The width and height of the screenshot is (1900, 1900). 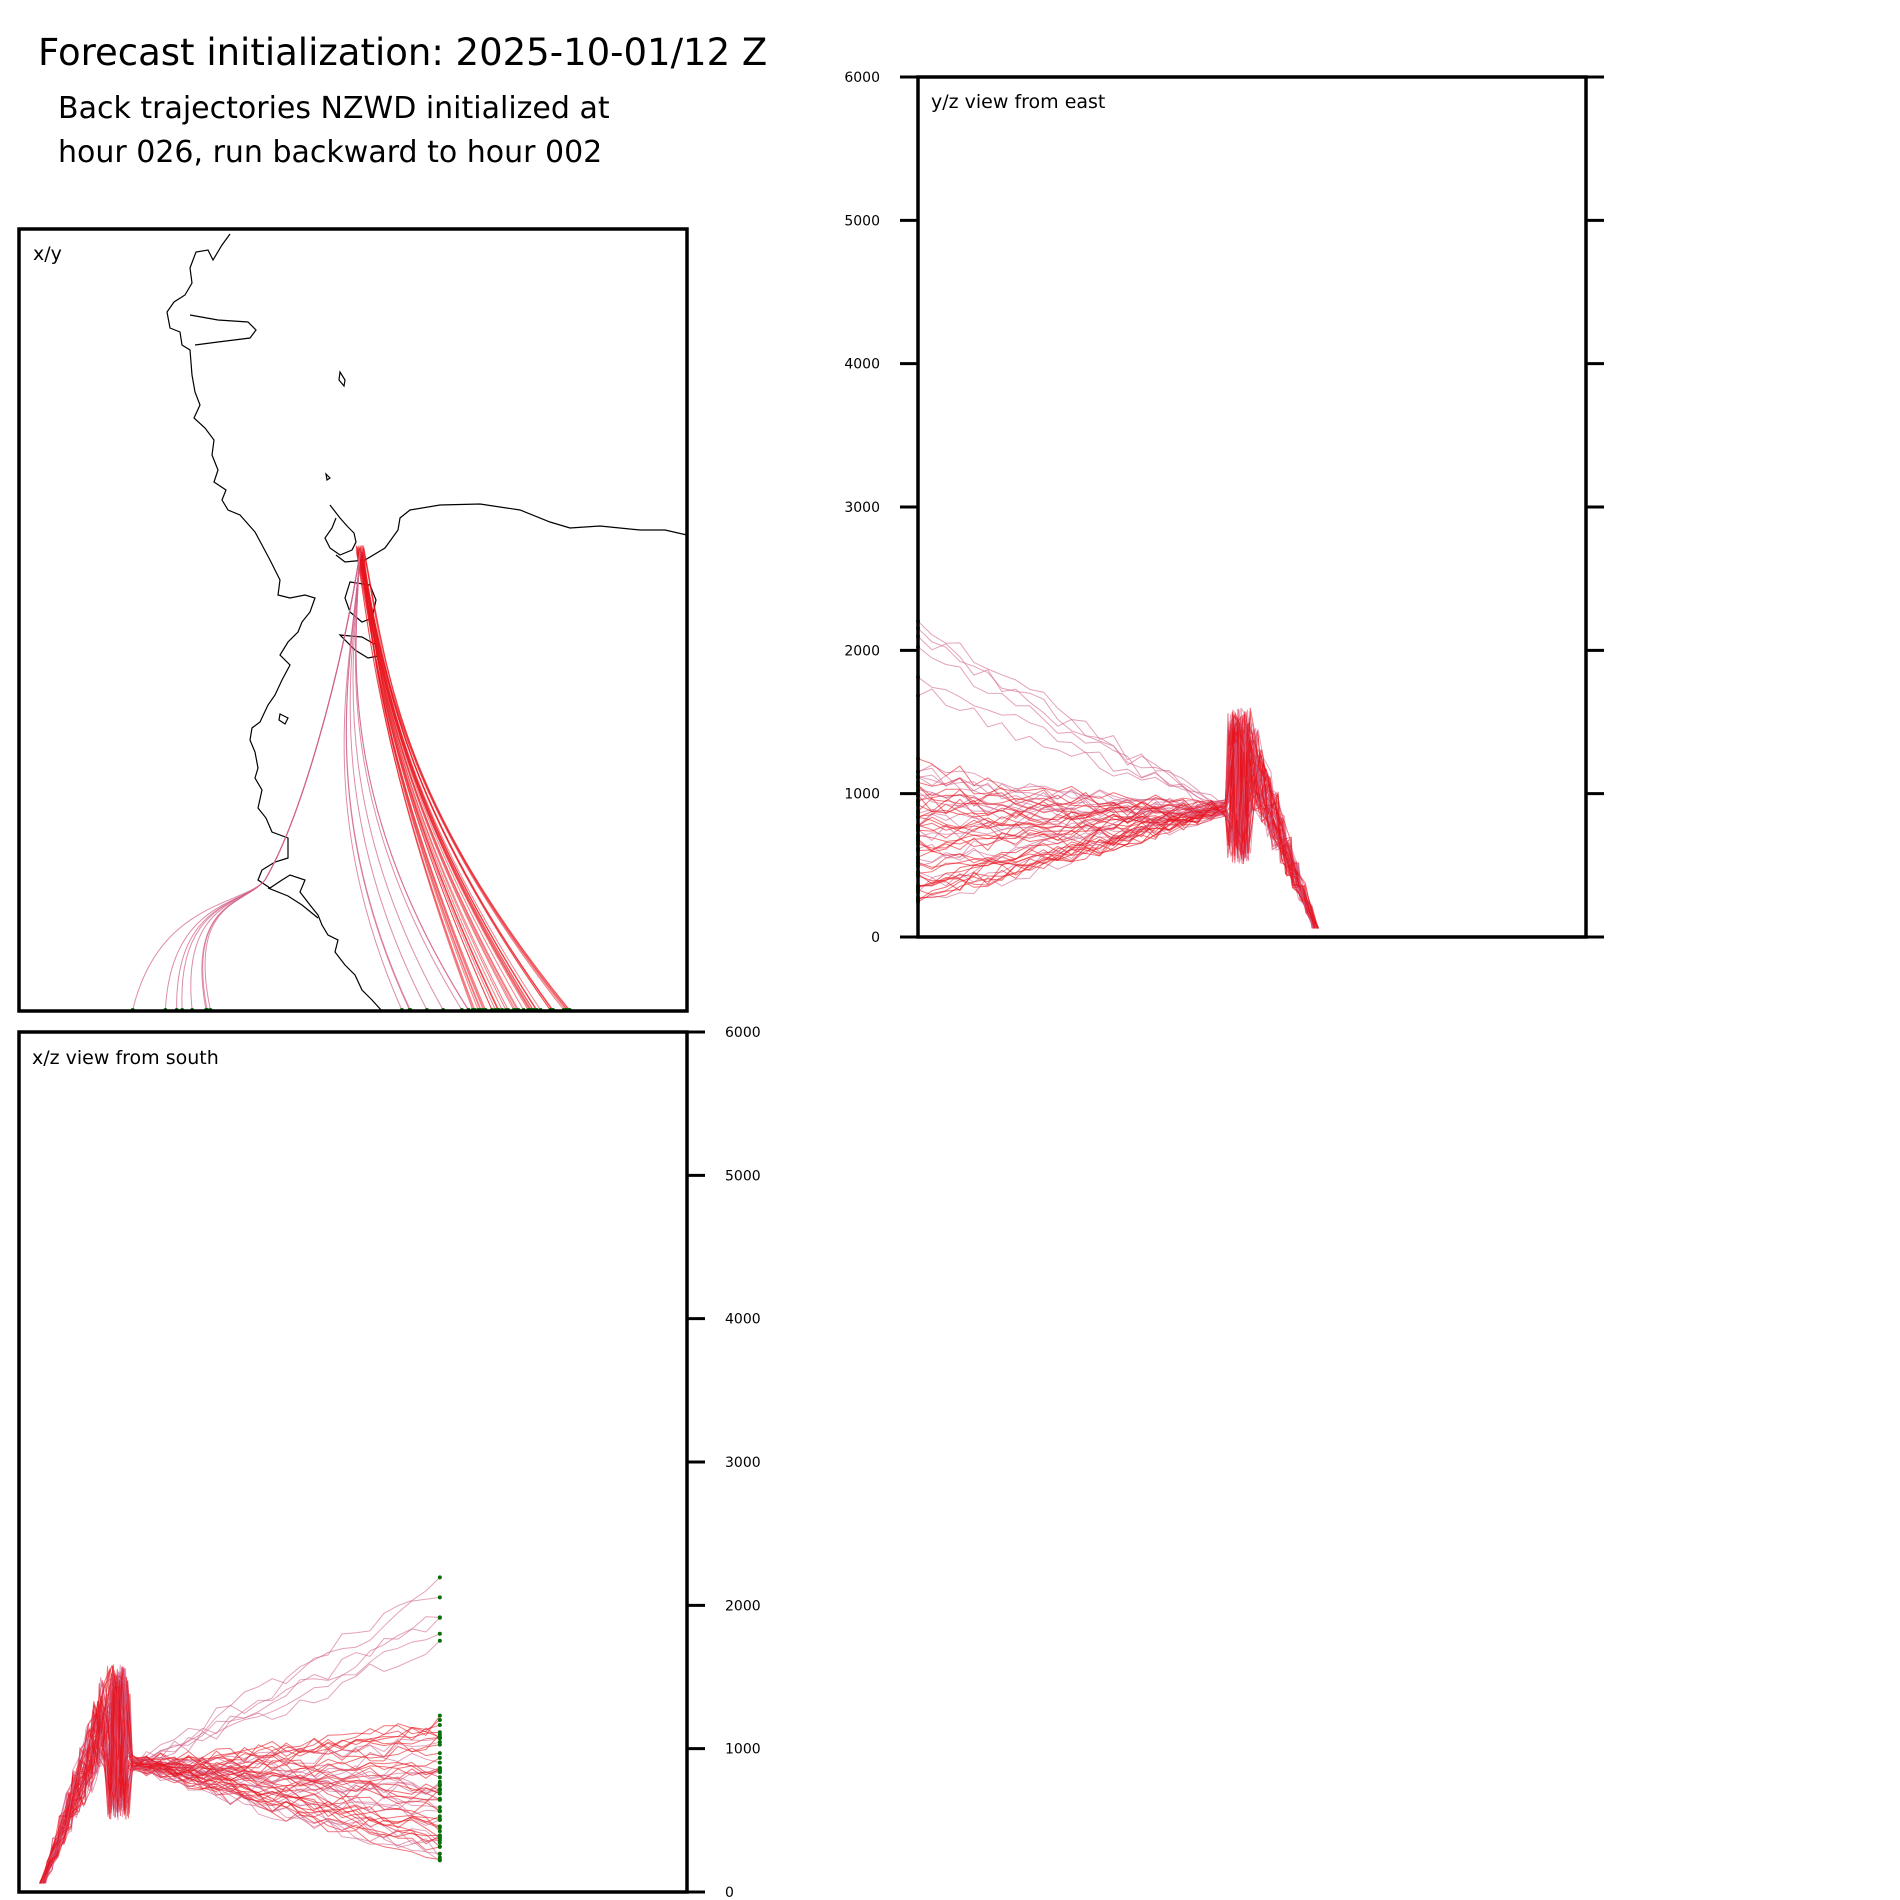 I want to click on xz-endpoints, so click(x=439, y=1719).